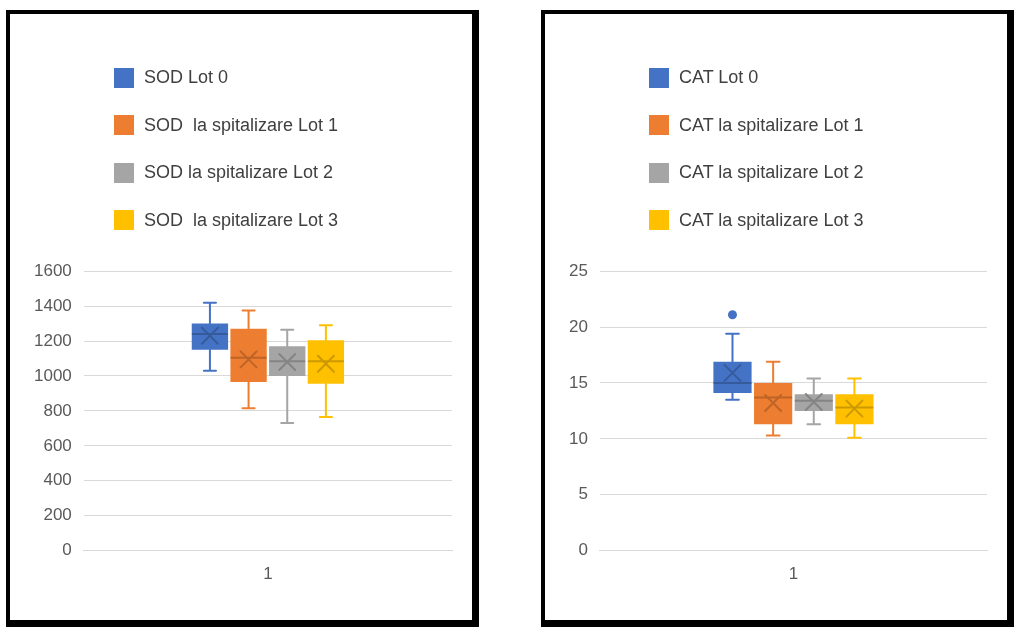 The image size is (1016, 630). I want to click on legend-label: CAT Lot 0, so click(719, 78).